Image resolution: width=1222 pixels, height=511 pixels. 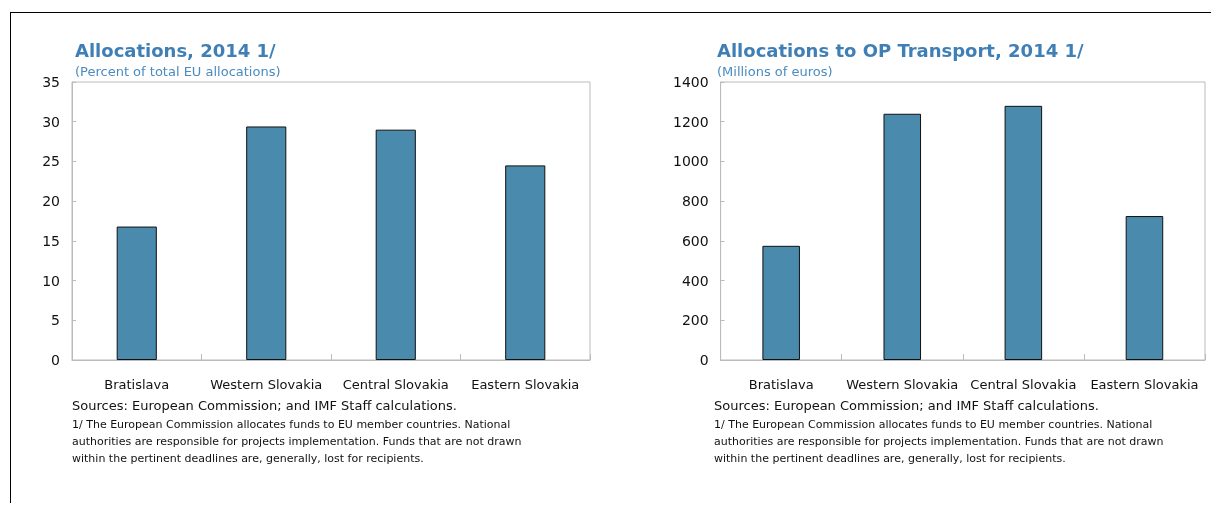 I want to click on y-tick-label: 15, so click(x=51, y=240).